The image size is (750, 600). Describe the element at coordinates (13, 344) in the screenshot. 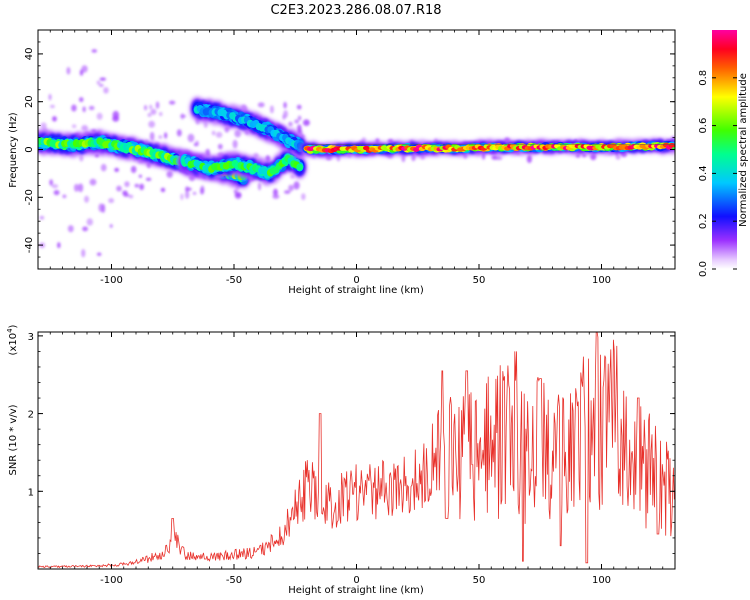

I see `snr-y-multiplier-base: (x10` at that location.